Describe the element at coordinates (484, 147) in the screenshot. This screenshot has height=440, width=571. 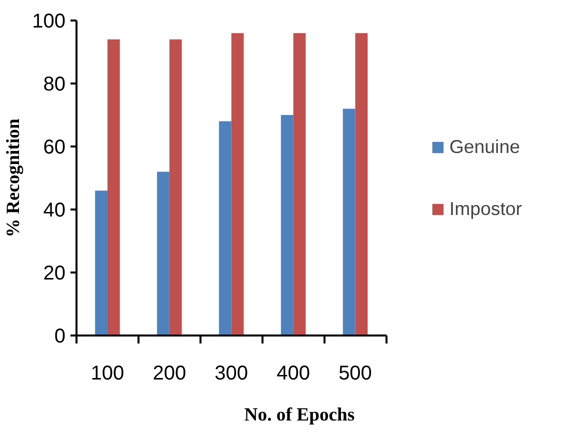
I see `legend-label: Genuine` at that location.